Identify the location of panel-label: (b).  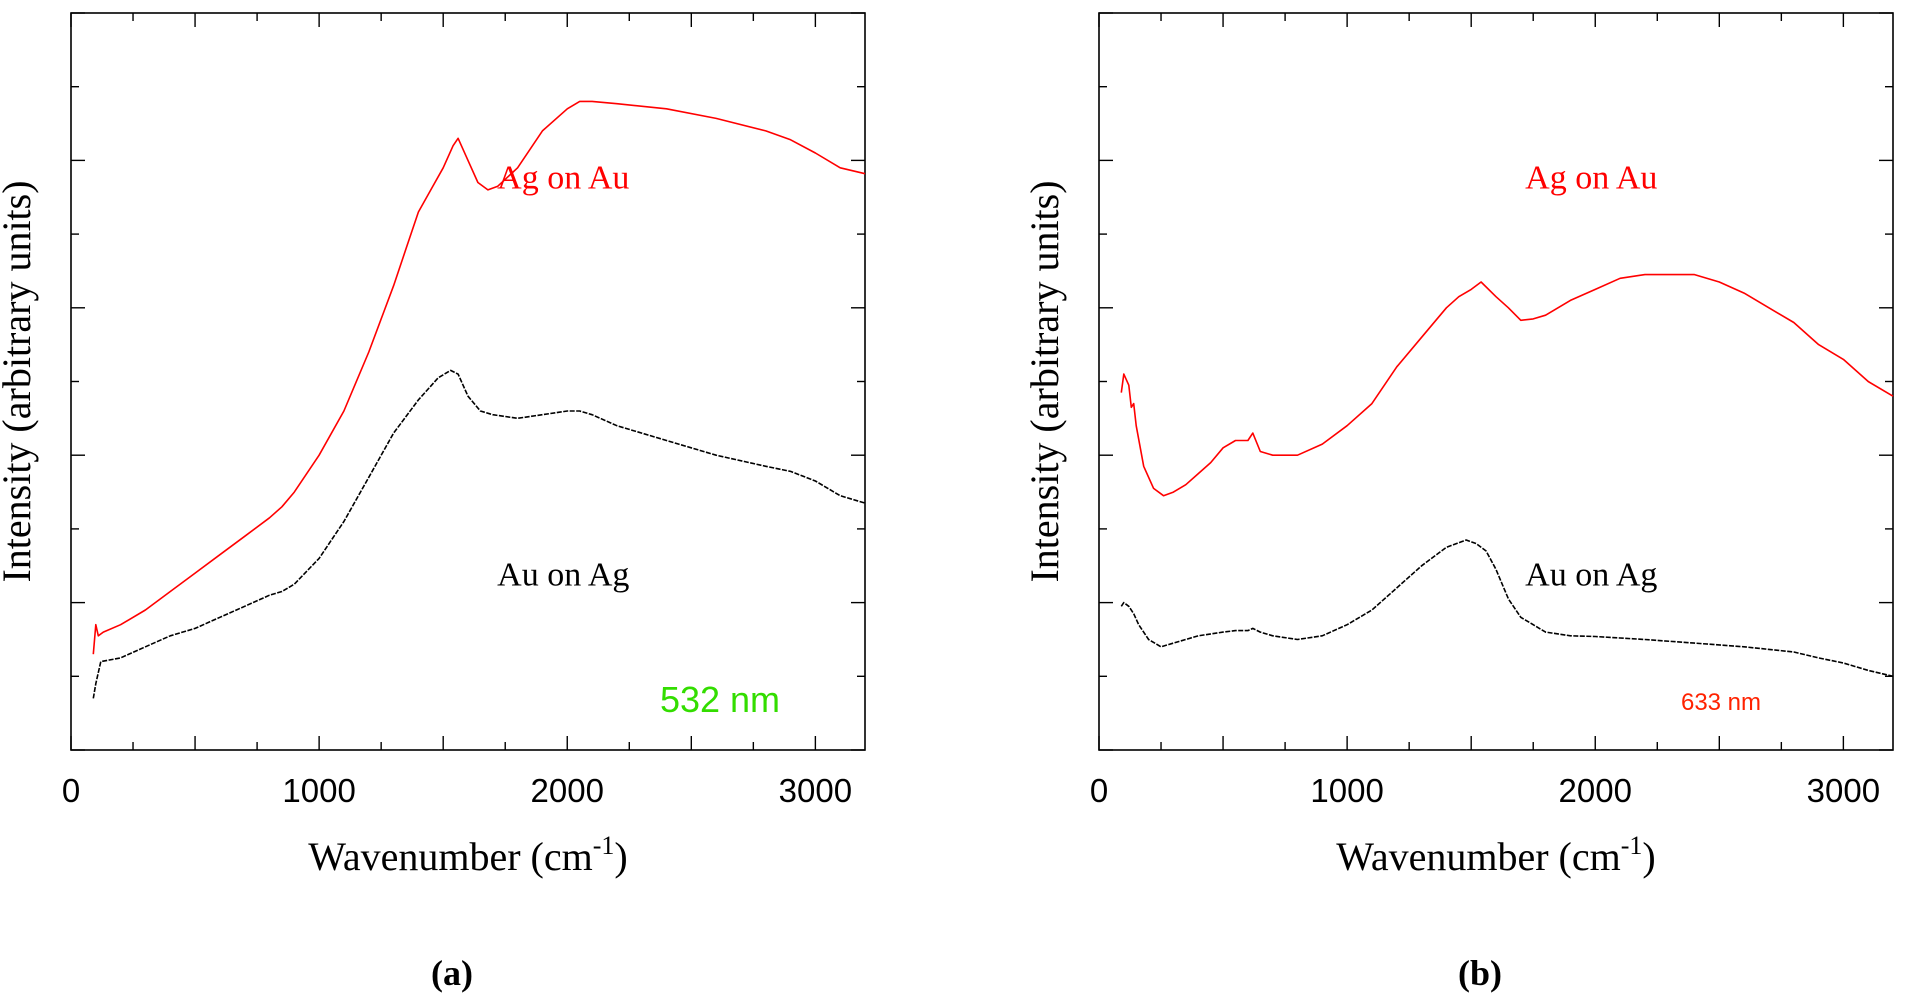
(1480, 973).